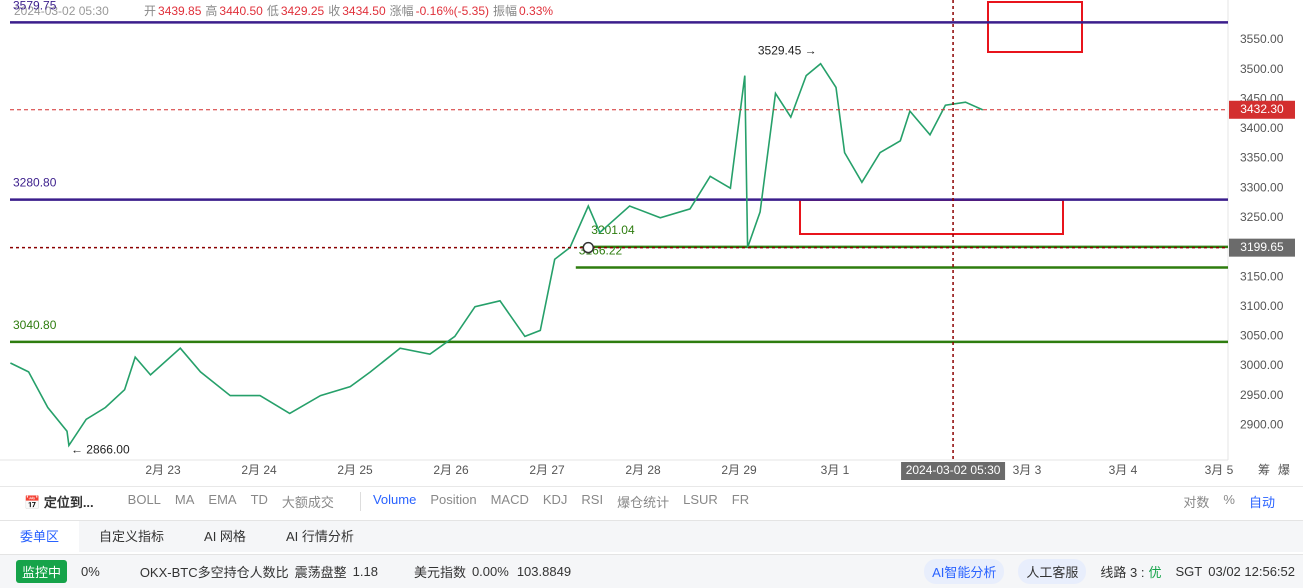 The width and height of the screenshot is (1303, 588). Describe the element at coordinates (1262, 128) in the screenshot. I see `y-tick-label: 3400.00` at that location.